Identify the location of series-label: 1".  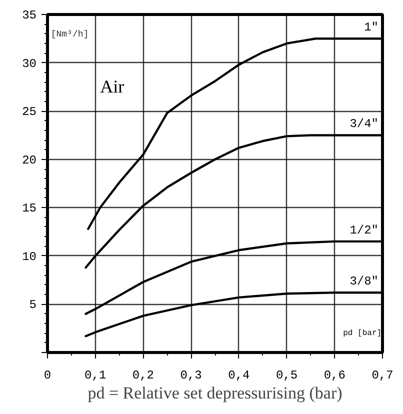
(371, 27).